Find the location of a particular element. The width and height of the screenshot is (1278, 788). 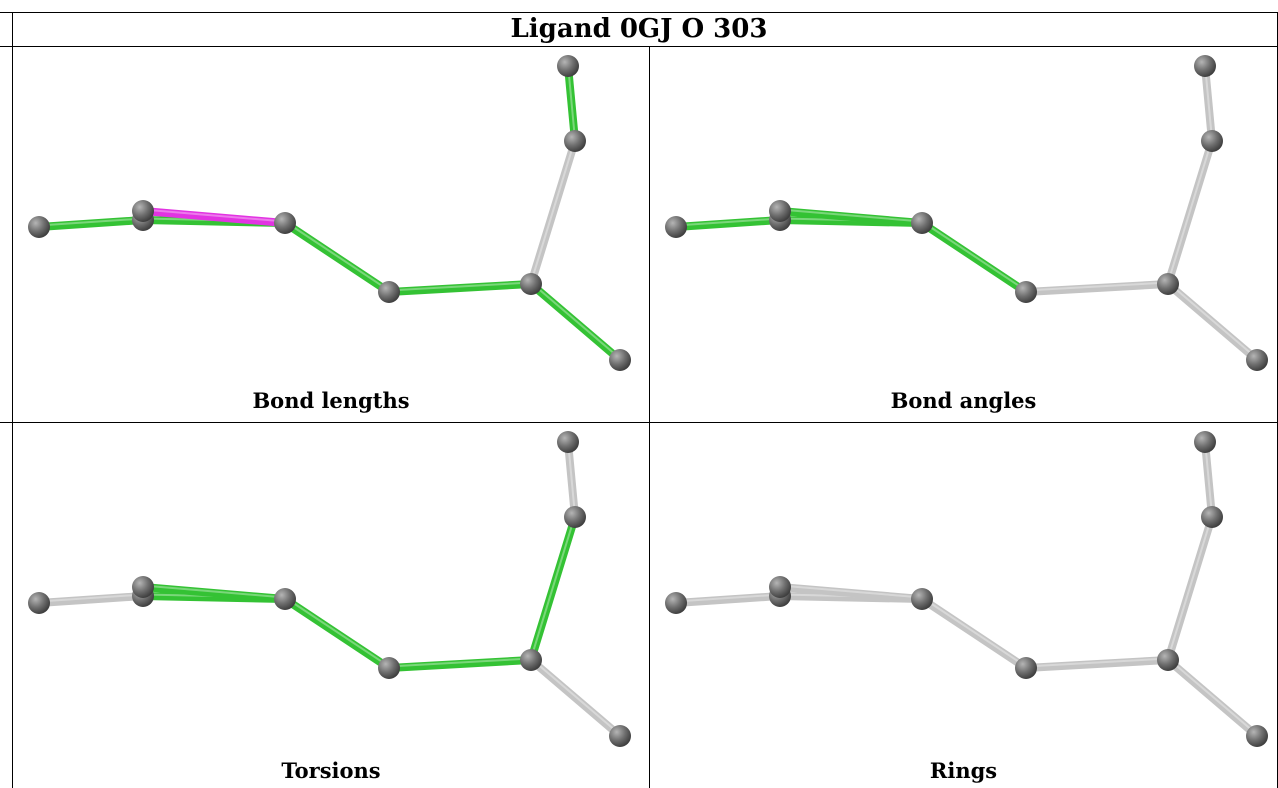

bond-2-neutral is located at coordinates (851, 593).